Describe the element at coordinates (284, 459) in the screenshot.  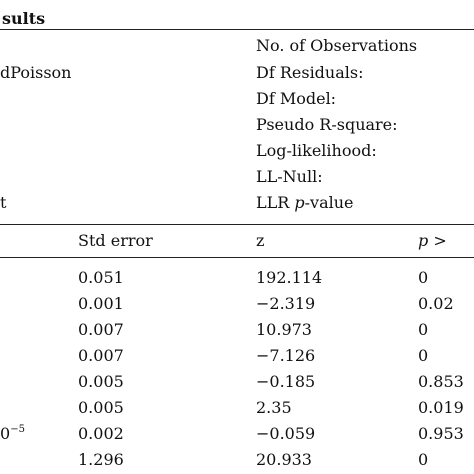
I see `cell-z: 20.933` at that location.